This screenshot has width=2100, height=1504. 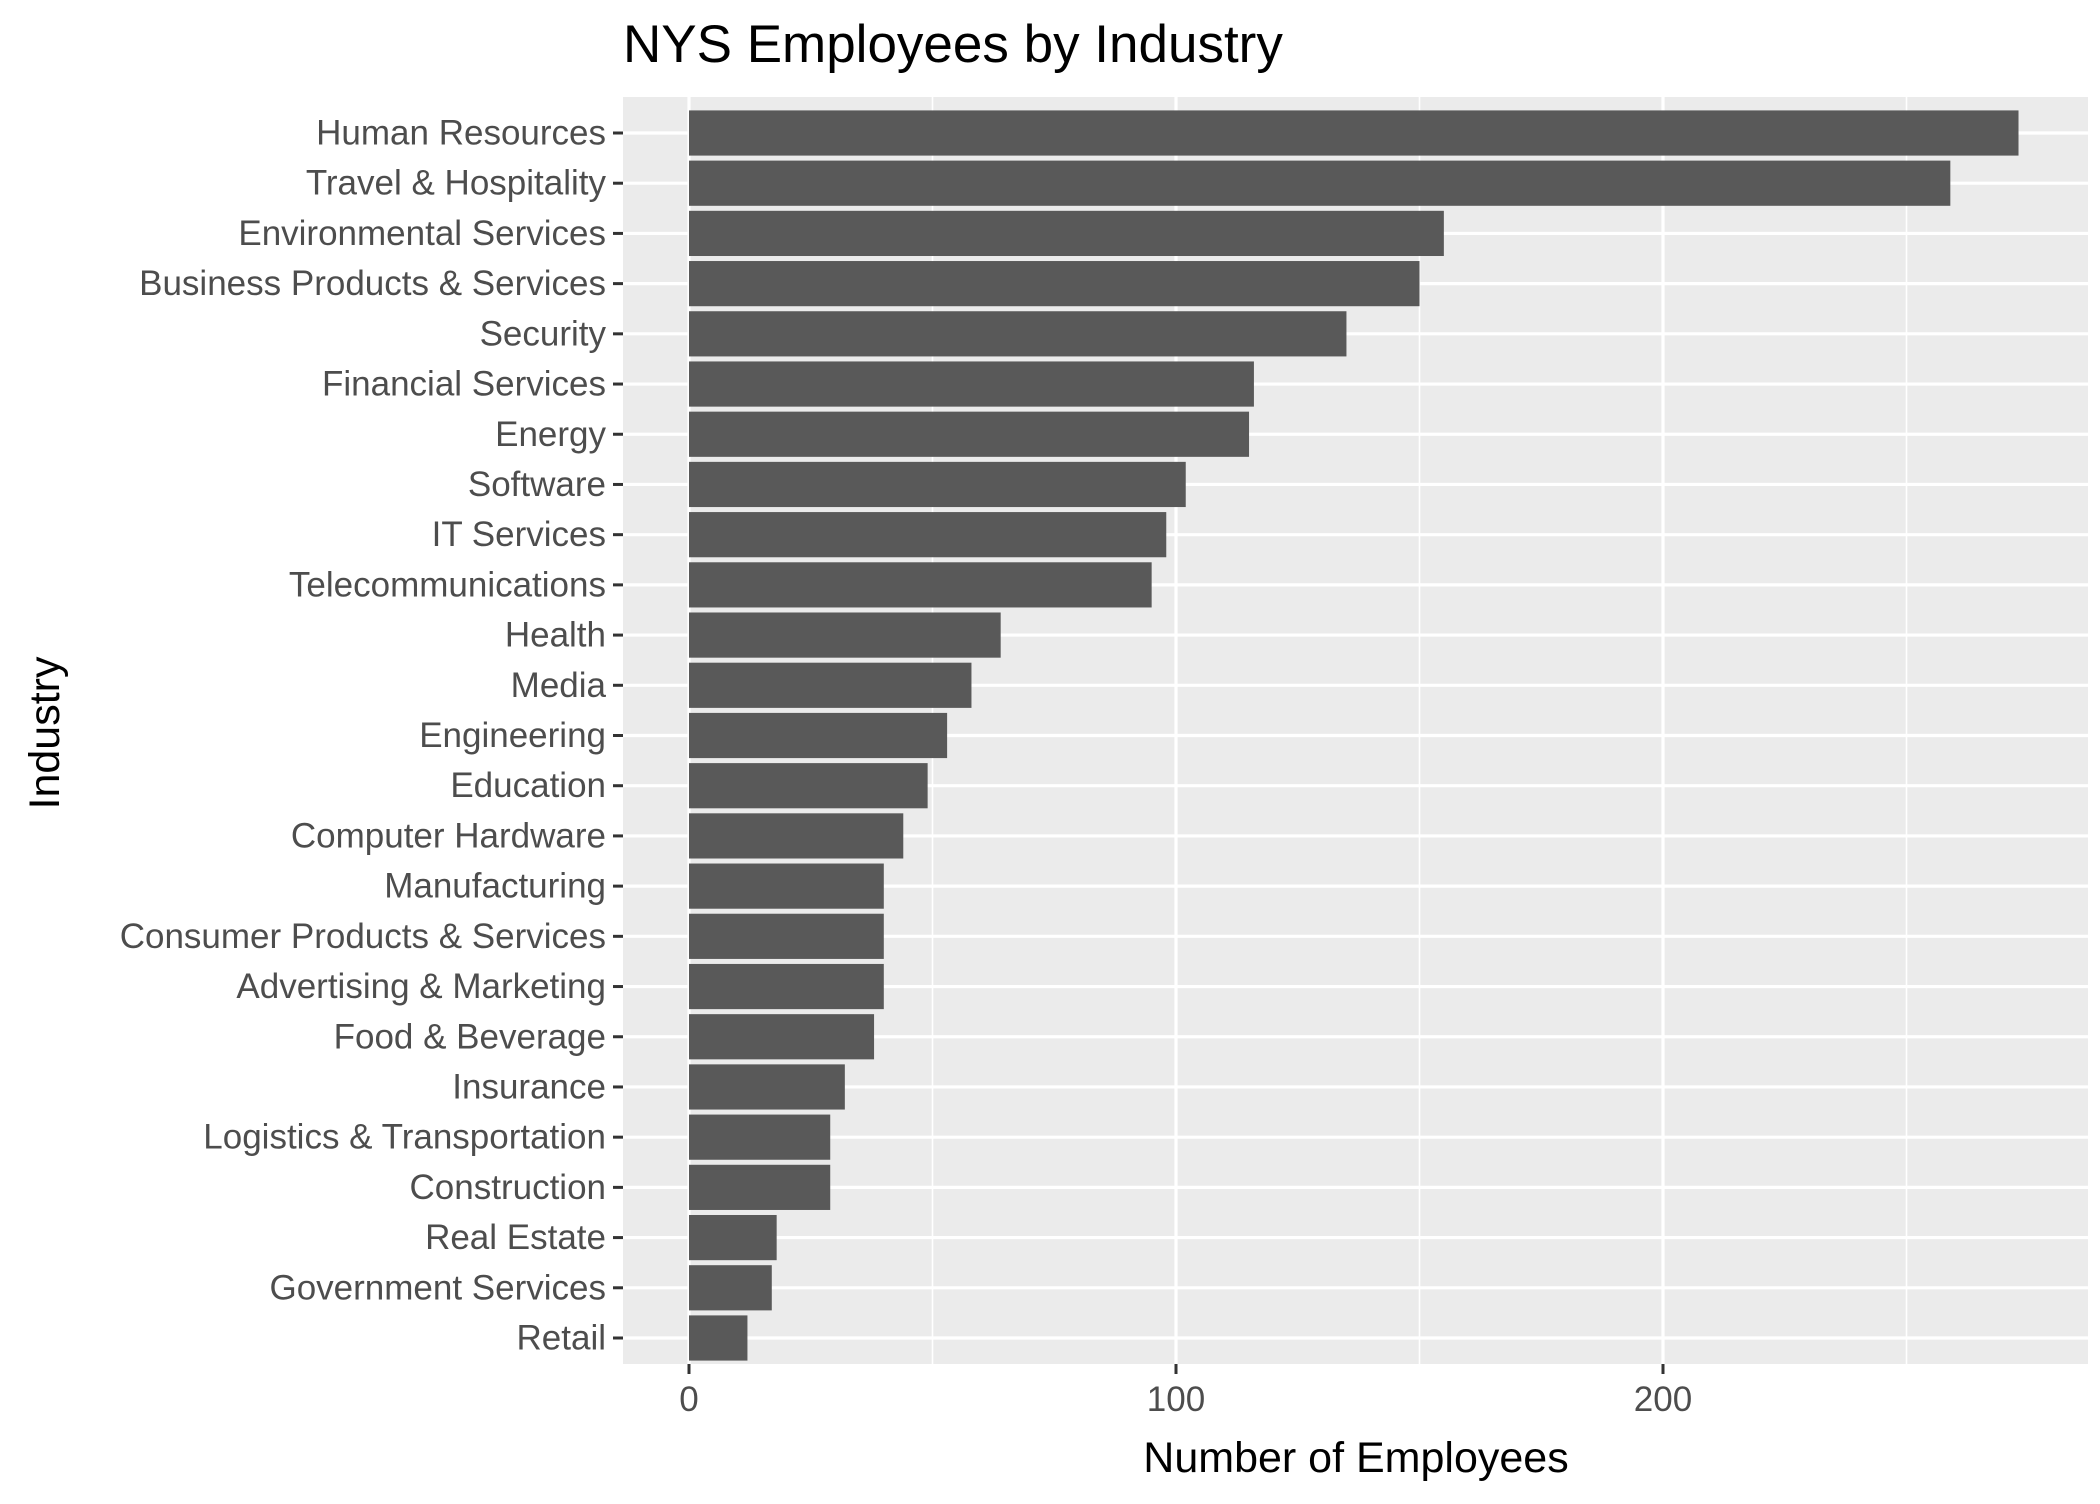 I want to click on y-tick-label: Construction, so click(x=508, y=1187).